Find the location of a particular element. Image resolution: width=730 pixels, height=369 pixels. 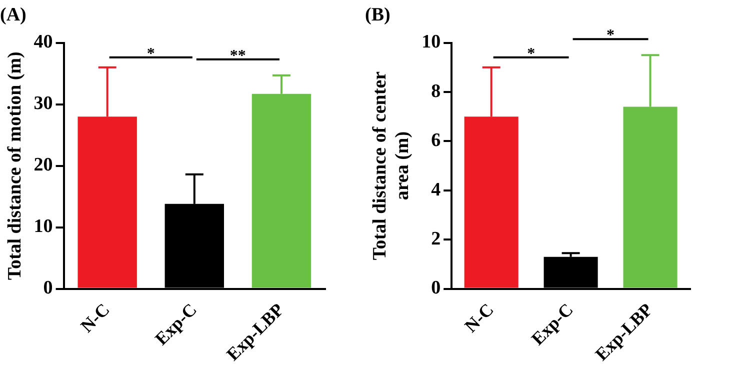

y-tick-label: 4 is located at coordinates (436, 189).